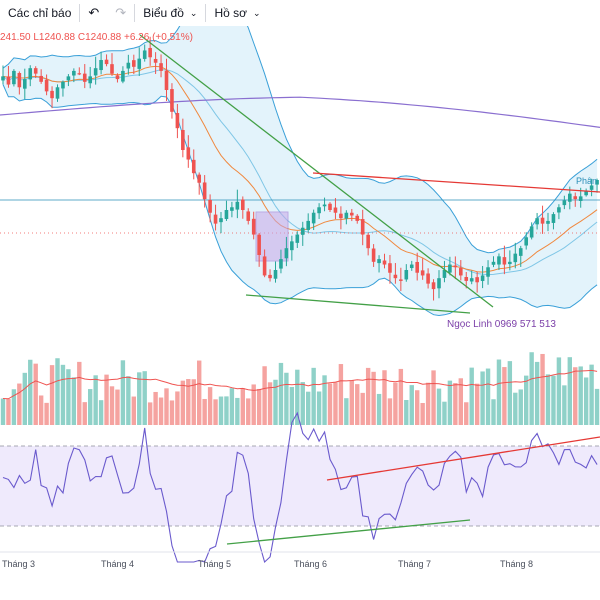 The image size is (600, 600). Describe the element at coordinates (300, 486) in the screenshot. I see `rsi-band-background` at that location.